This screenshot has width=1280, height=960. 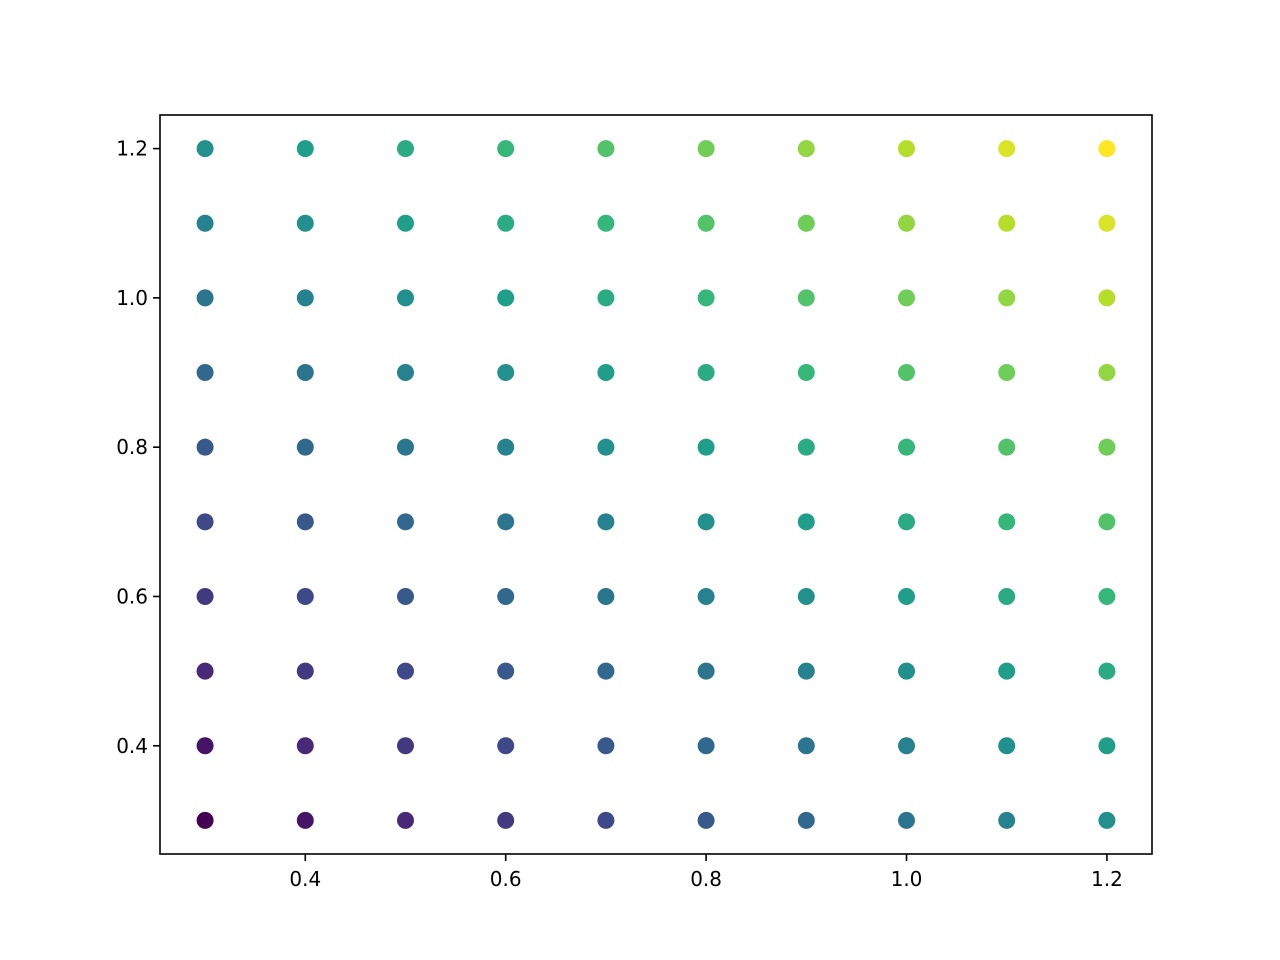 I want to click on y-tick-label: 0.6, so click(x=132, y=596).